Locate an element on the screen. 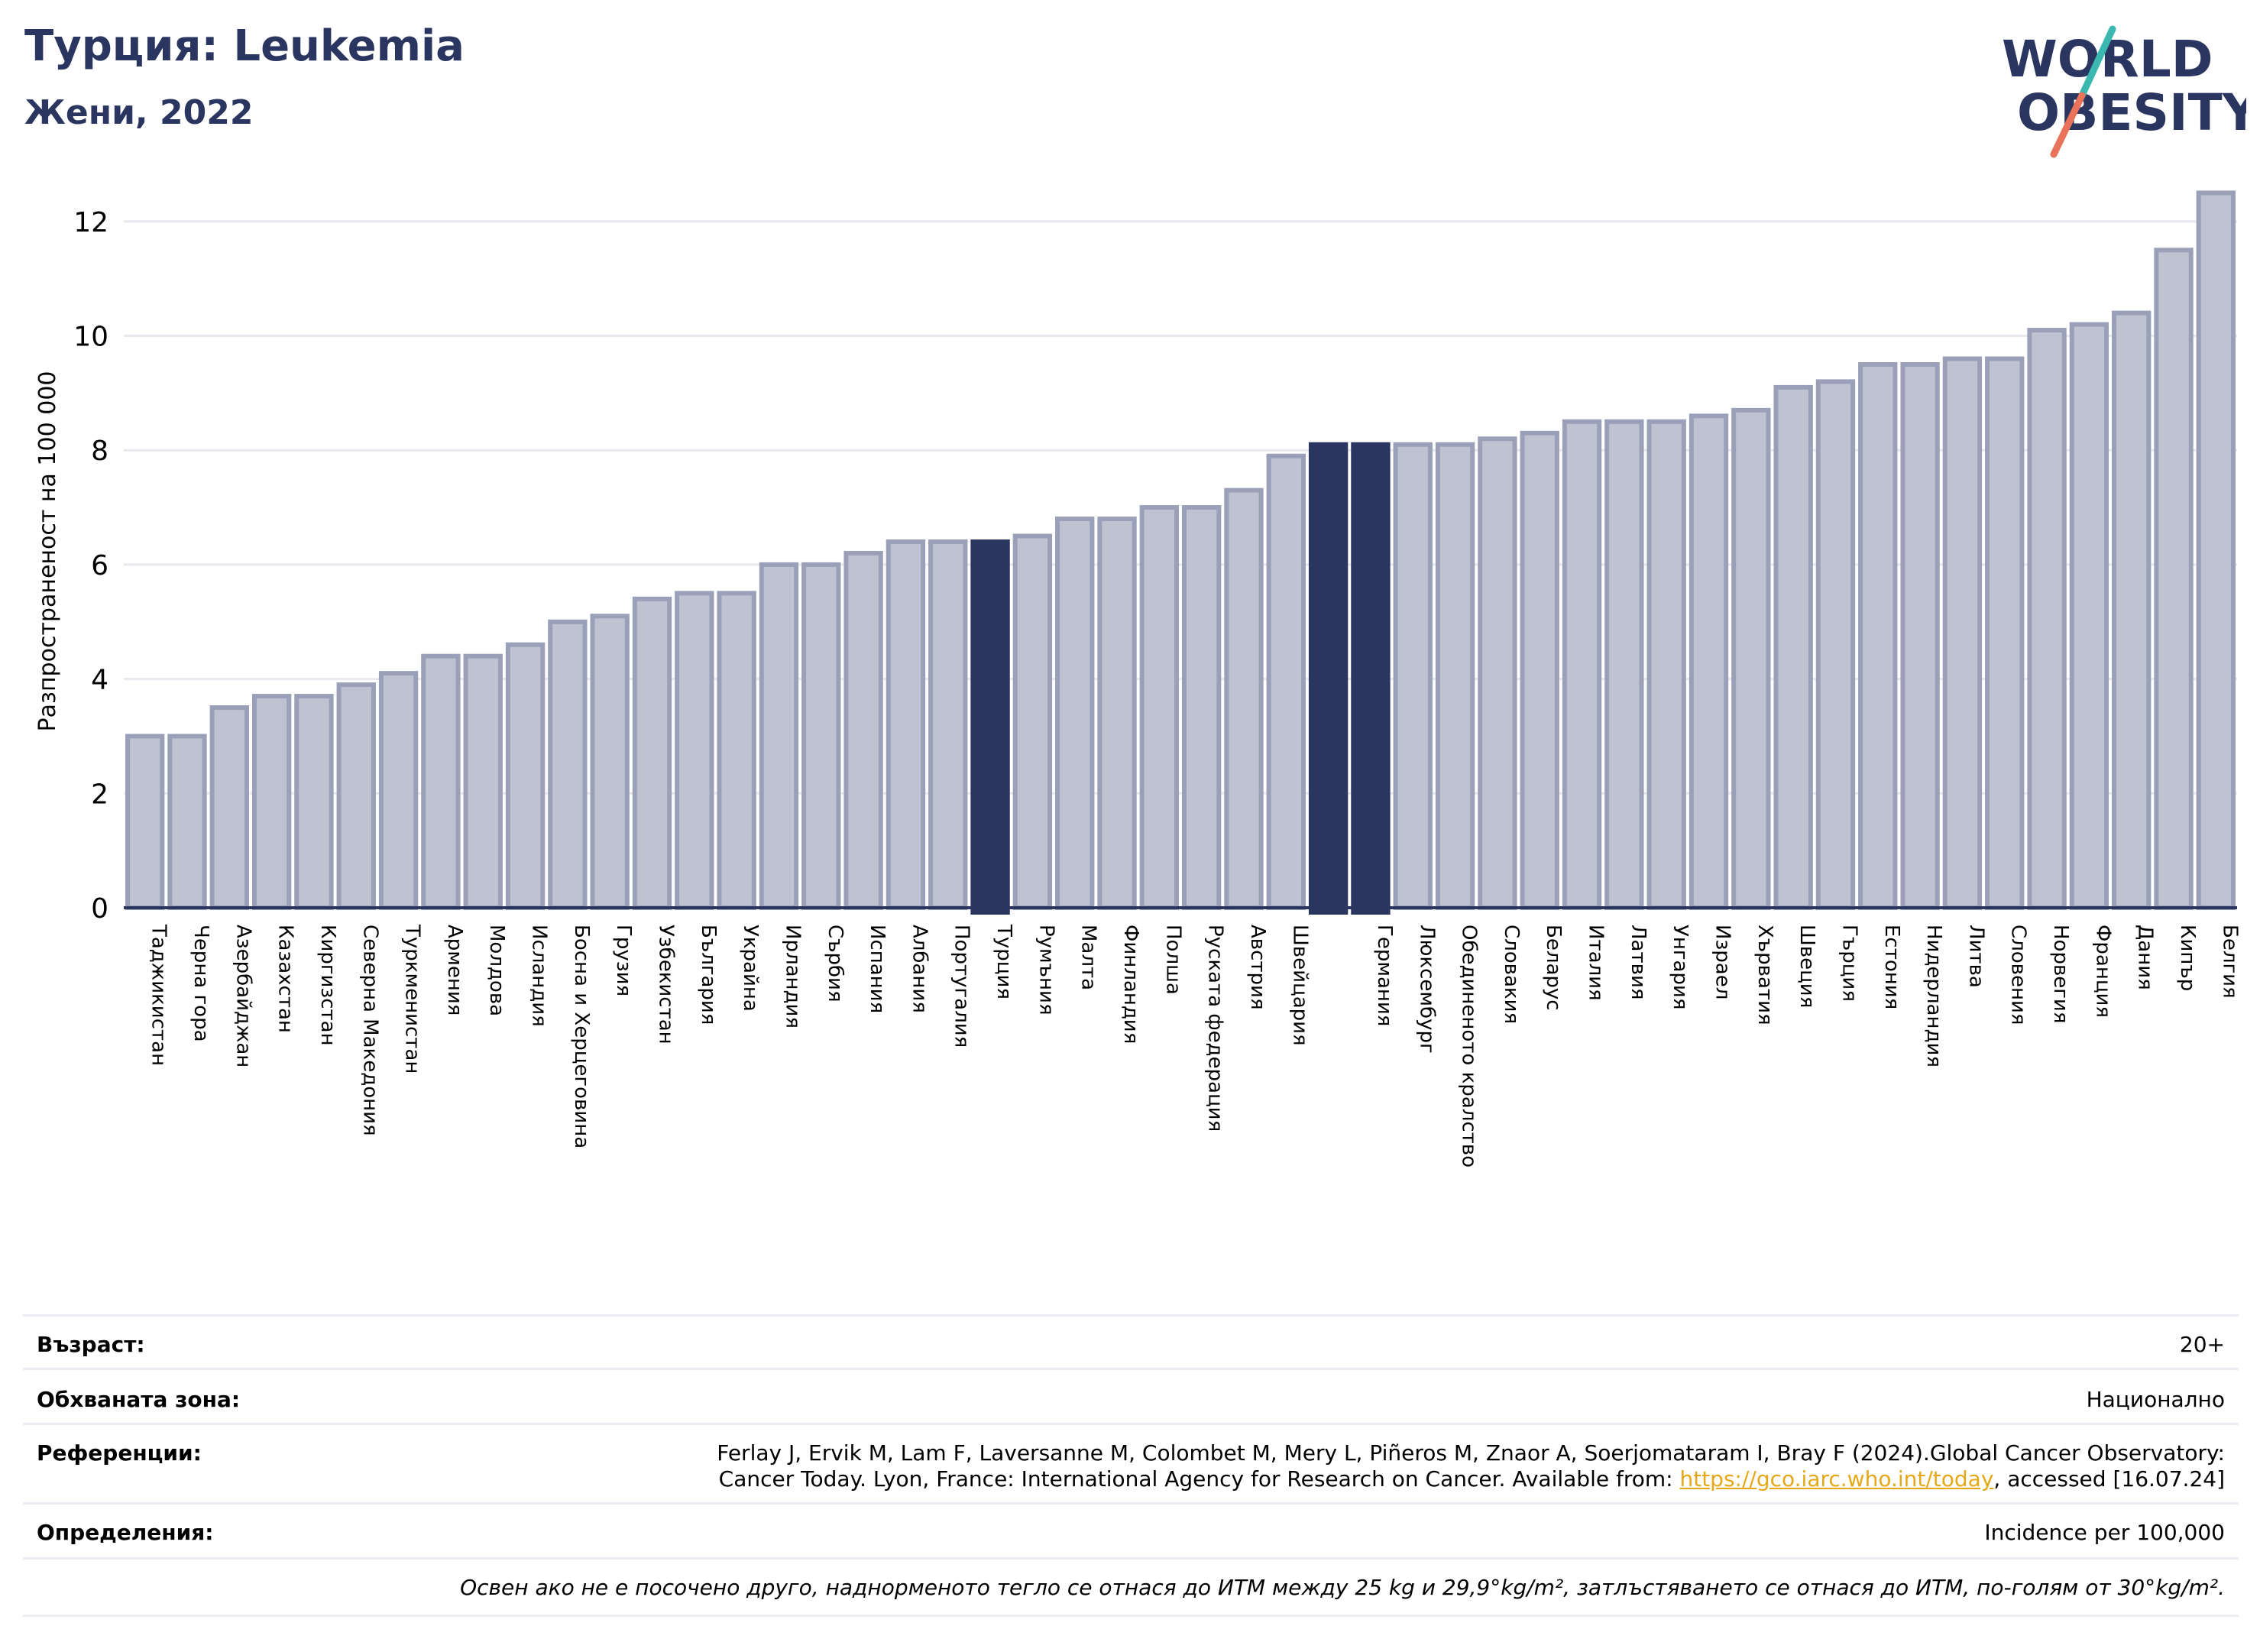 This screenshot has width=2260, height=1652. x-tick-label: Туркменистан is located at coordinates (412, 999).